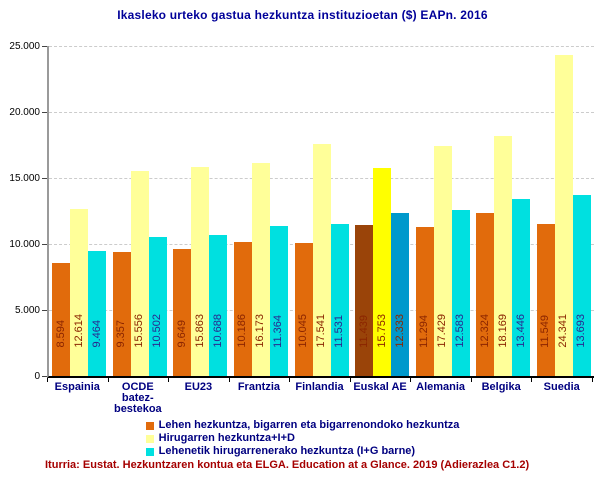 Image resolution: width=605 pixels, height=479 pixels. Describe the element at coordinates (226, 438) in the screenshot. I see `legend-item-label: Hirugarren hezkuntza+I+D` at that location.